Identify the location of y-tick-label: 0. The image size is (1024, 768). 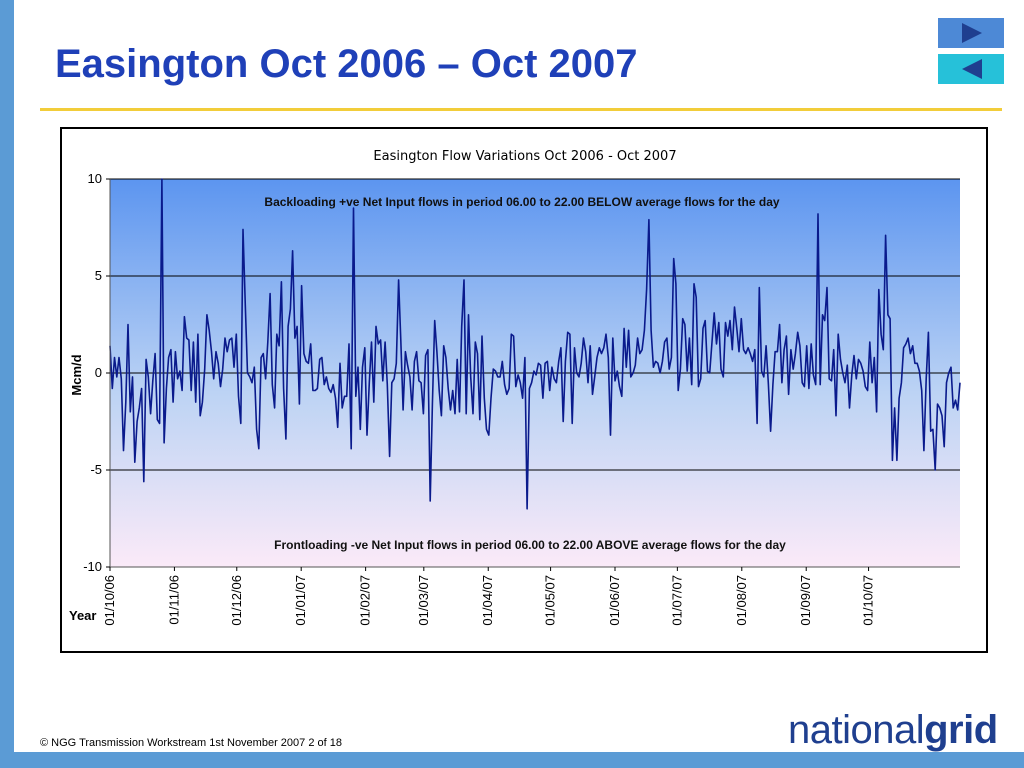
(98, 372).